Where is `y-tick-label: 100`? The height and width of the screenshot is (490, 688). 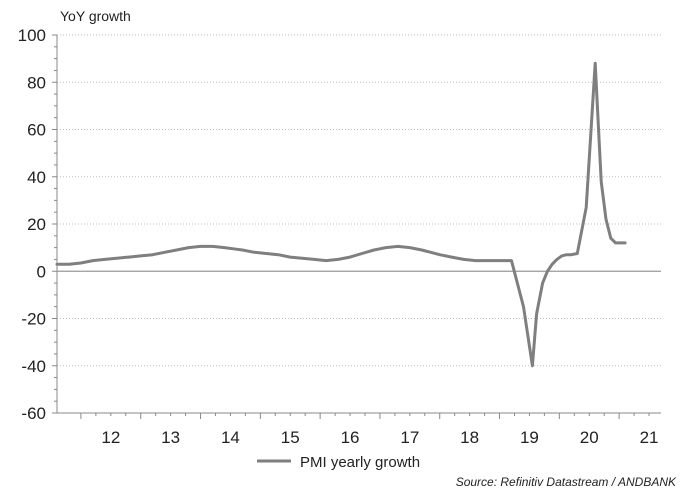 y-tick-label: 100 is located at coordinates (32, 35).